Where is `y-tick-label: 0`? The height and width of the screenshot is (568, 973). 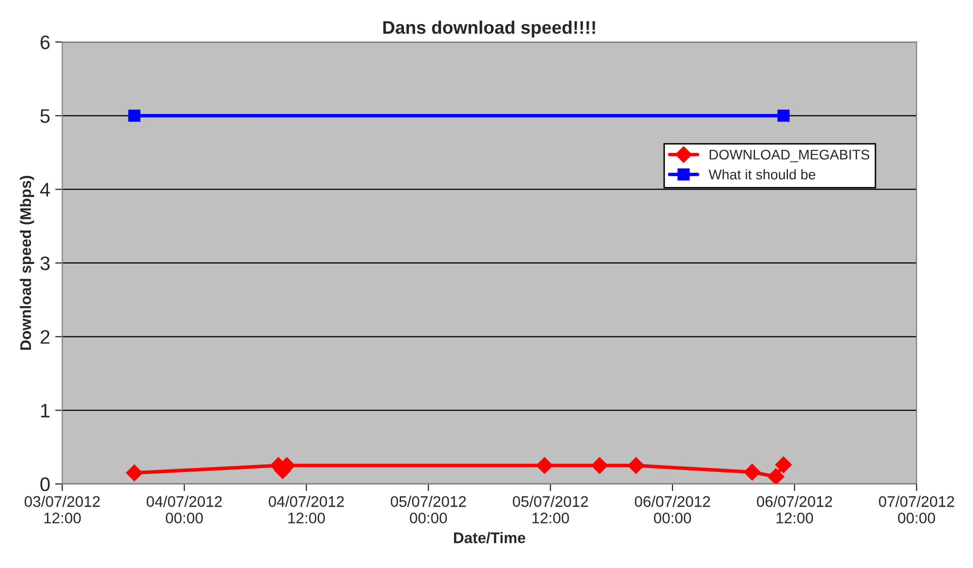
y-tick-label: 0 is located at coordinates (45, 484).